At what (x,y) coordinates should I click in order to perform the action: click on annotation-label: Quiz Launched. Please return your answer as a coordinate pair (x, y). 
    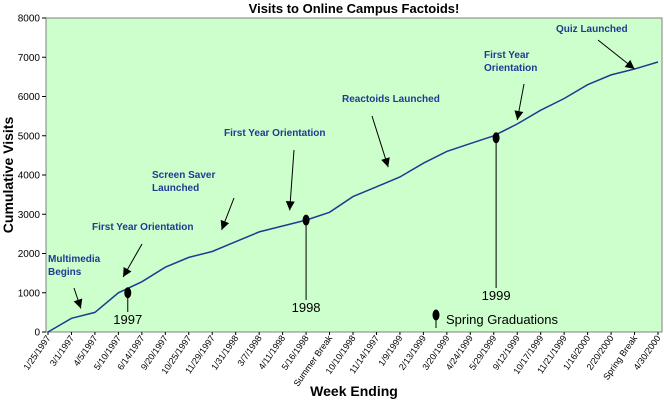
    Looking at the image, I should click on (592, 29).